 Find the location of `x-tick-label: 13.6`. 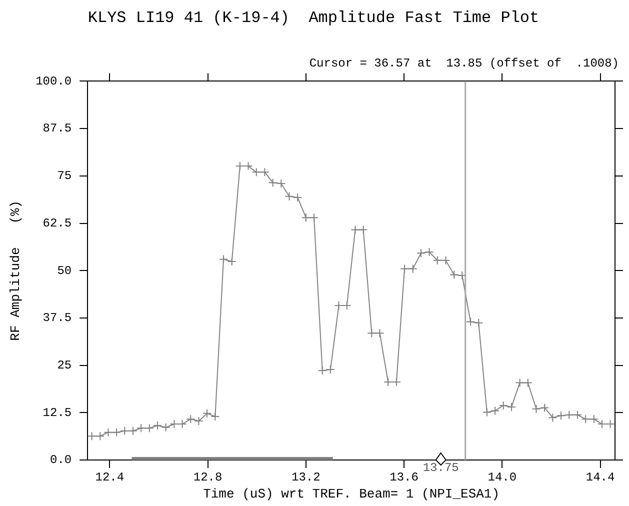

x-tick-label: 13.6 is located at coordinates (404, 477).